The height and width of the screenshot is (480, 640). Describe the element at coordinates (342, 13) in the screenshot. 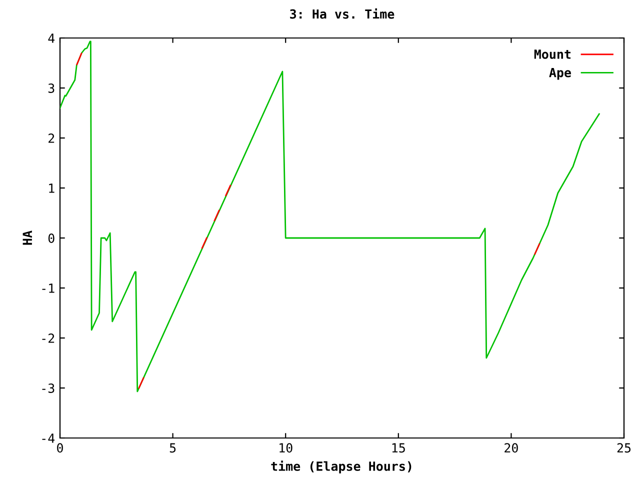

I see `chart-title: 3: Ha vs. Time` at that location.